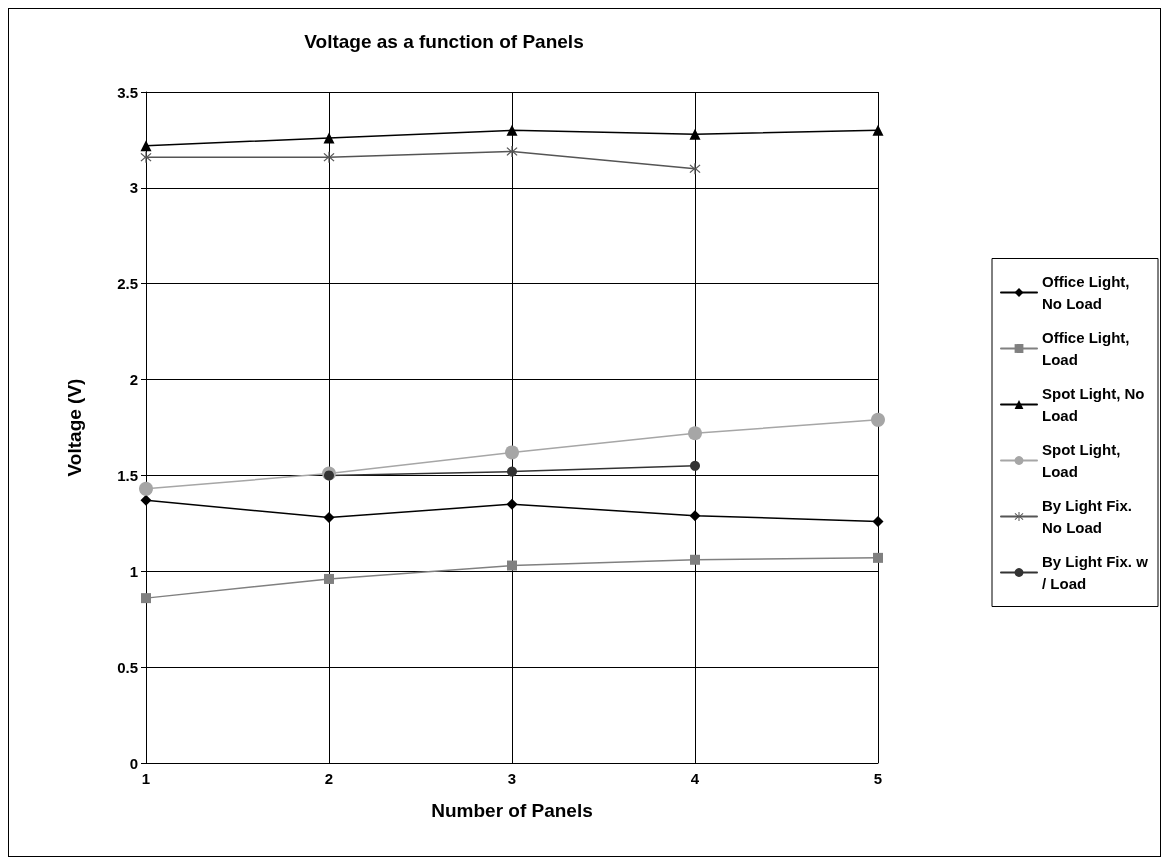 The image size is (1169, 865). What do you see at coordinates (1088, 348) in the screenshot?
I see `legend-label: Office Light, Load` at bounding box center [1088, 348].